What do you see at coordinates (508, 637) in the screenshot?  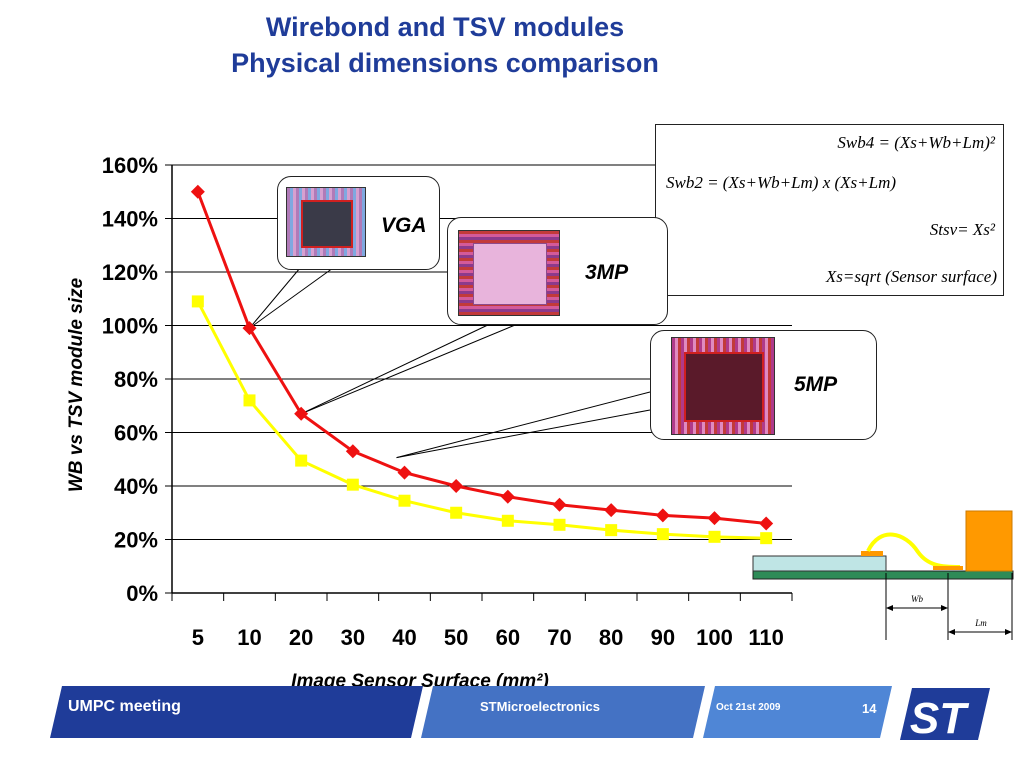 I see `x-tick-label: 60` at bounding box center [508, 637].